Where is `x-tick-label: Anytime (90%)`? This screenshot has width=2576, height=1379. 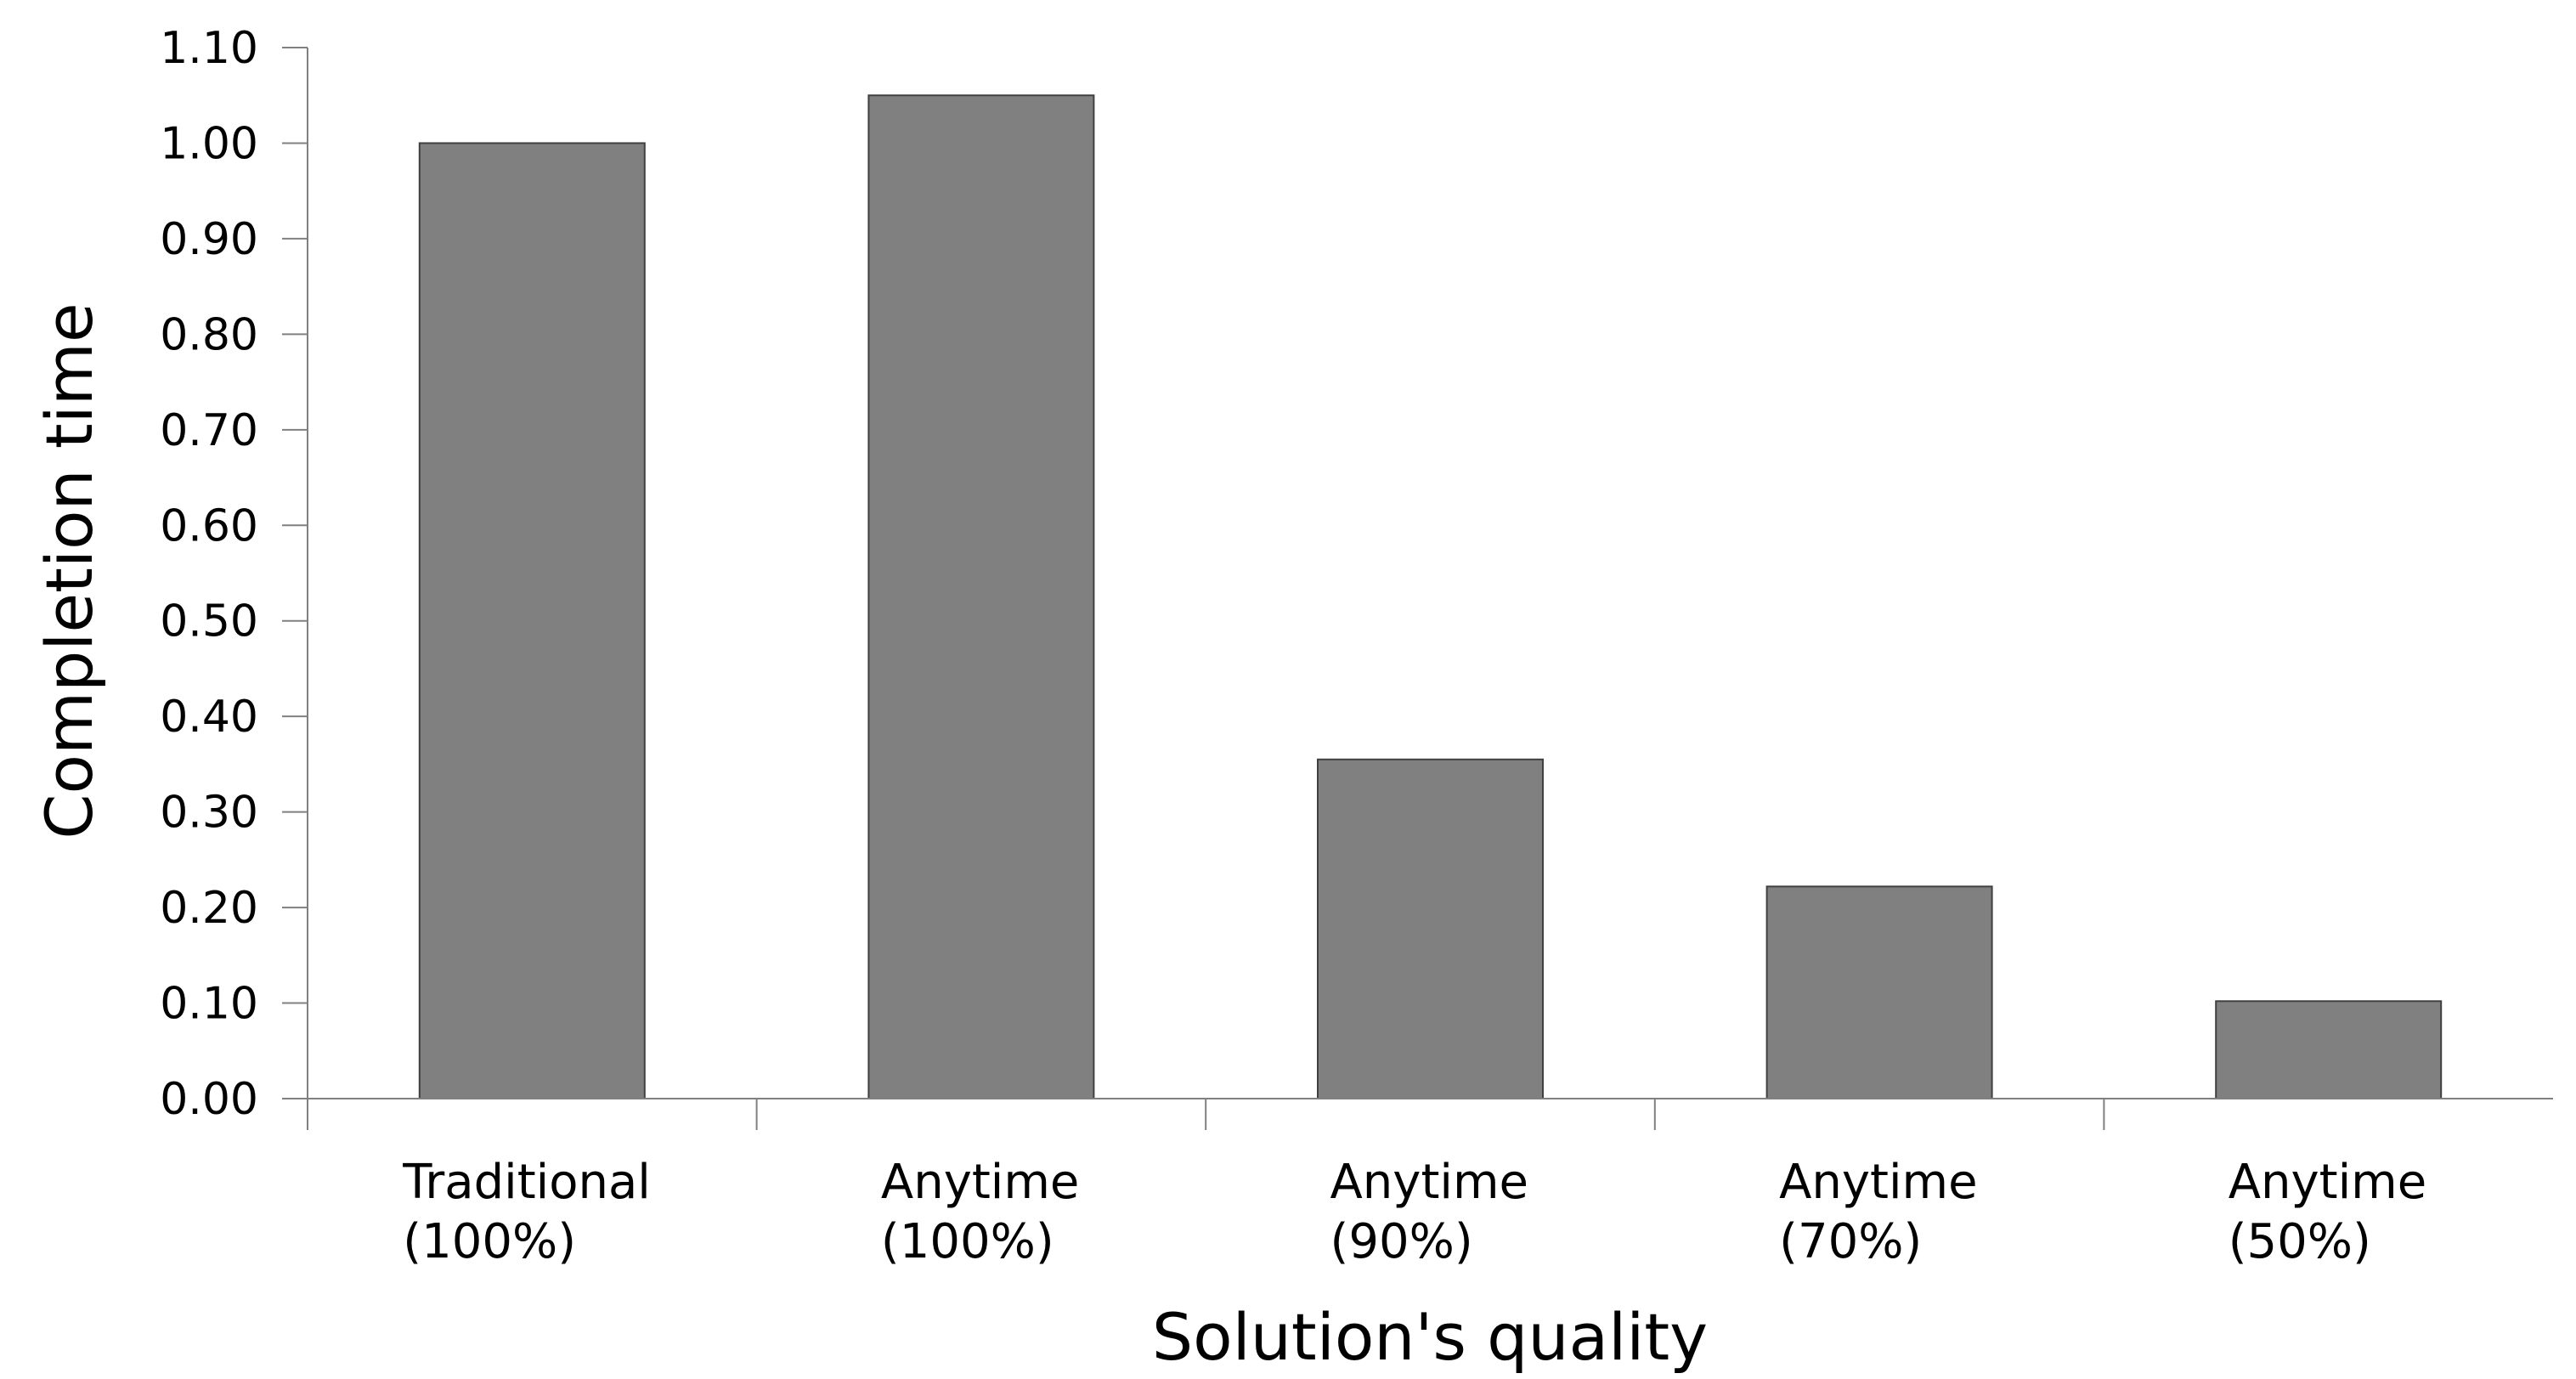 x-tick-label: Anytime (90%) is located at coordinates (1429, 1212).